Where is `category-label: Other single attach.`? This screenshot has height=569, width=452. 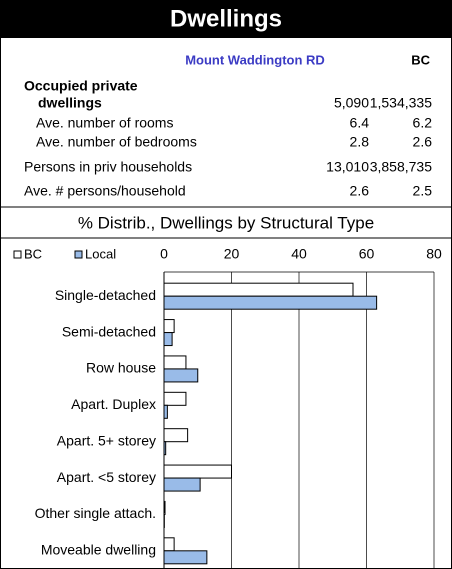 category-label: Other single attach. is located at coordinates (95, 513).